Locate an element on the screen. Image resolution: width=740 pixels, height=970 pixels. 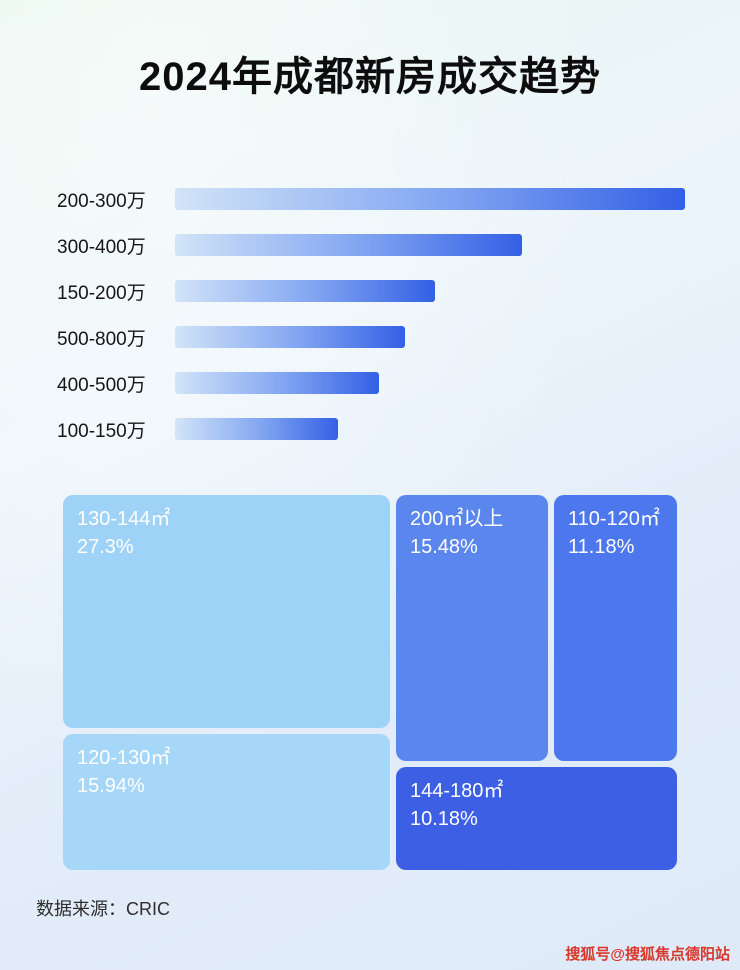
bar-row: 400-500万 is located at coordinates (371, 383).